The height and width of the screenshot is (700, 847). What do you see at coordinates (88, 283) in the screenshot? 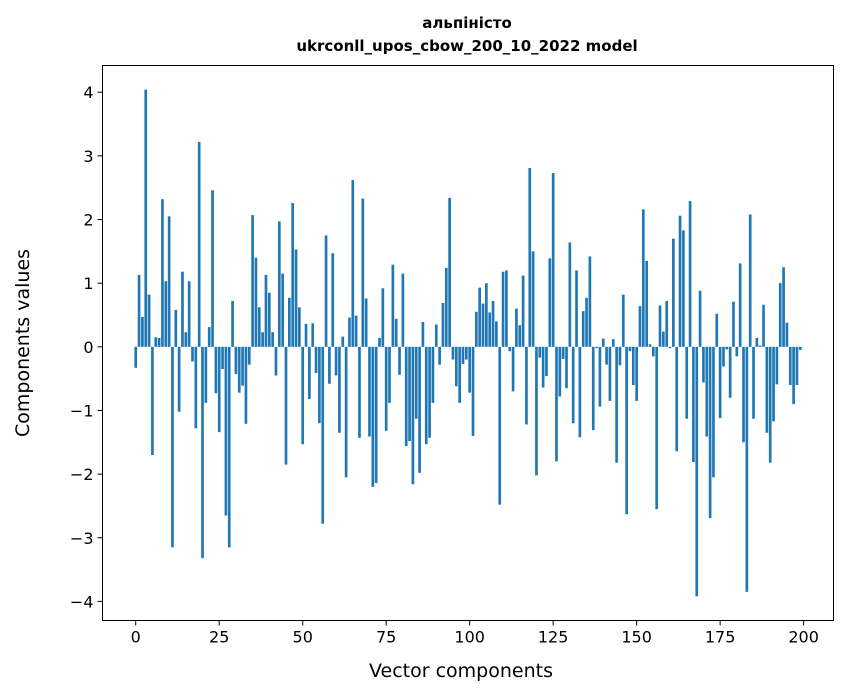
I see `y-tick-label: 1` at bounding box center [88, 283].